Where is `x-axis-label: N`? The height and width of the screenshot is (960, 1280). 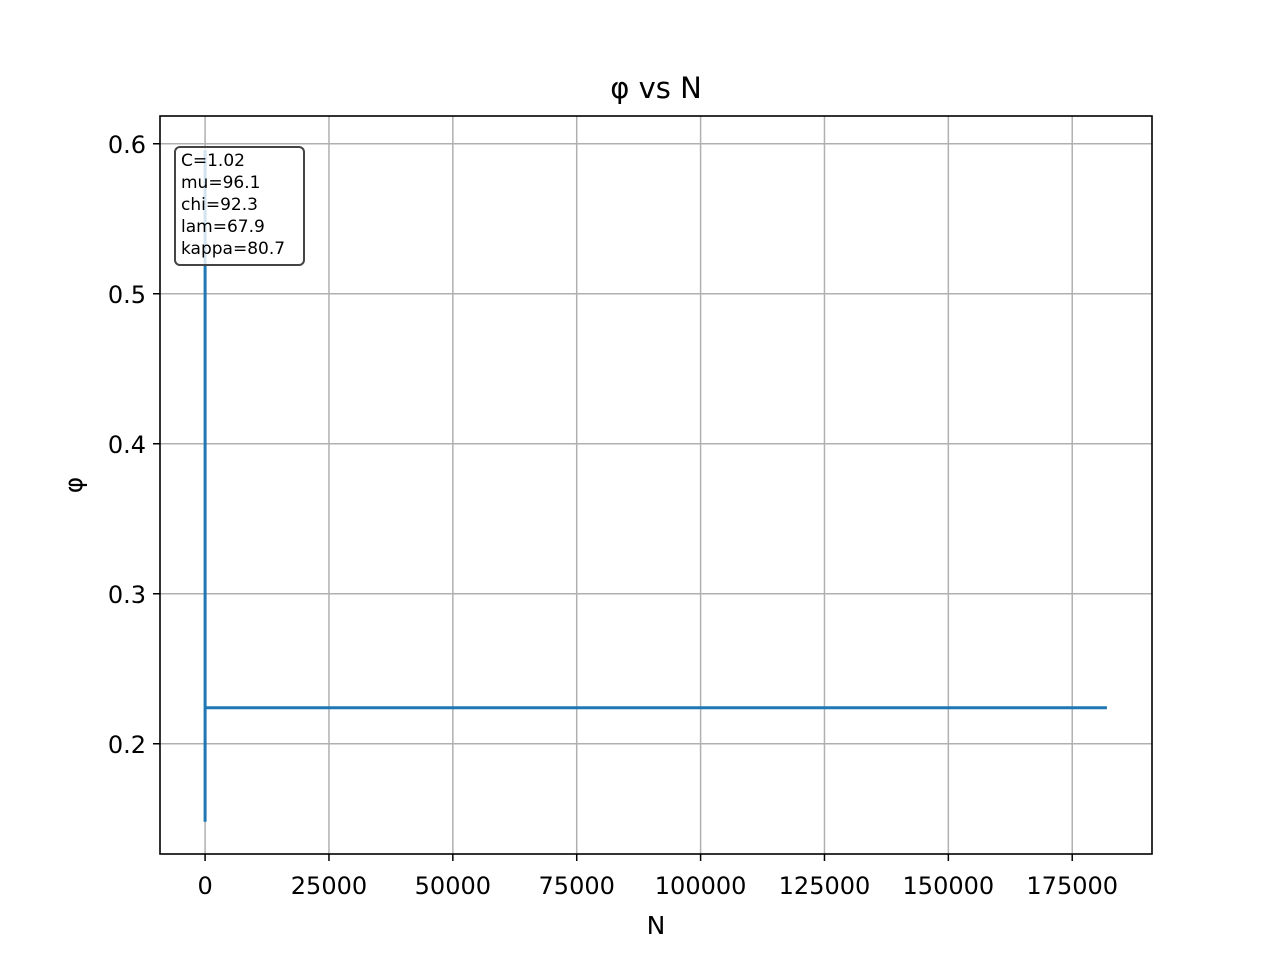 x-axis-label: N is located at coordinates (656, 925).